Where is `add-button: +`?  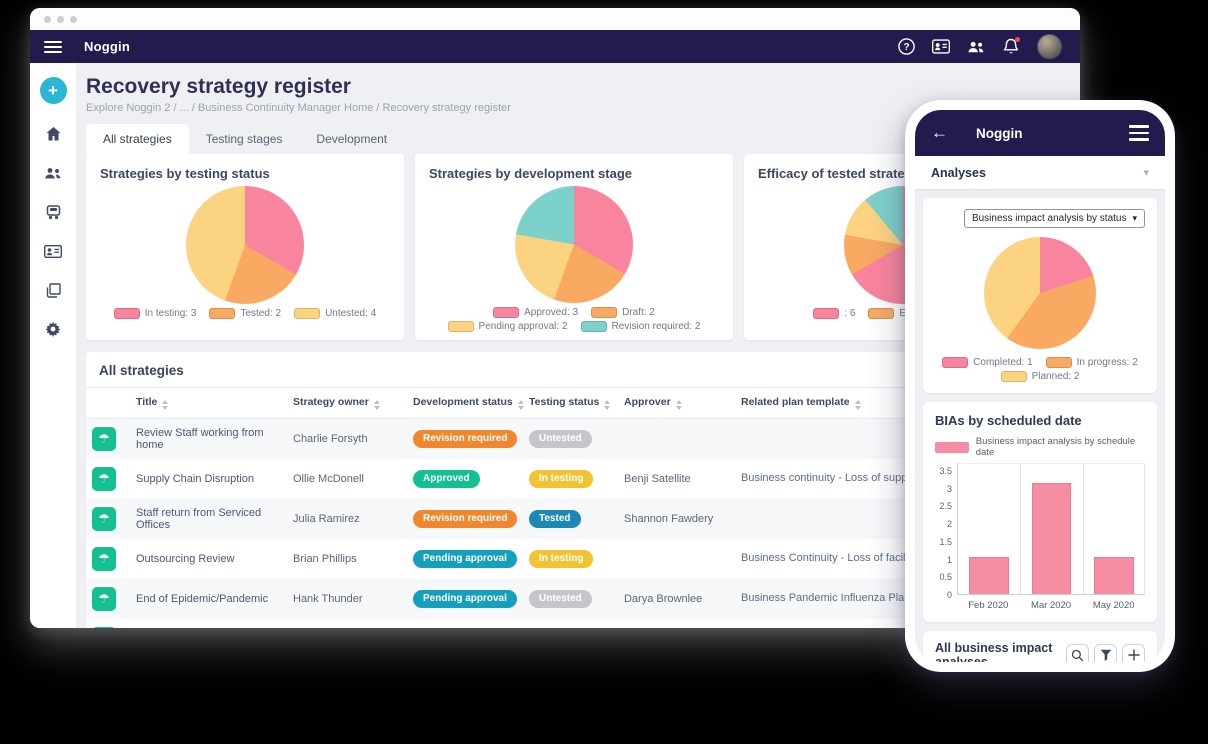 add-button: + is located at coordinates (53, 90).